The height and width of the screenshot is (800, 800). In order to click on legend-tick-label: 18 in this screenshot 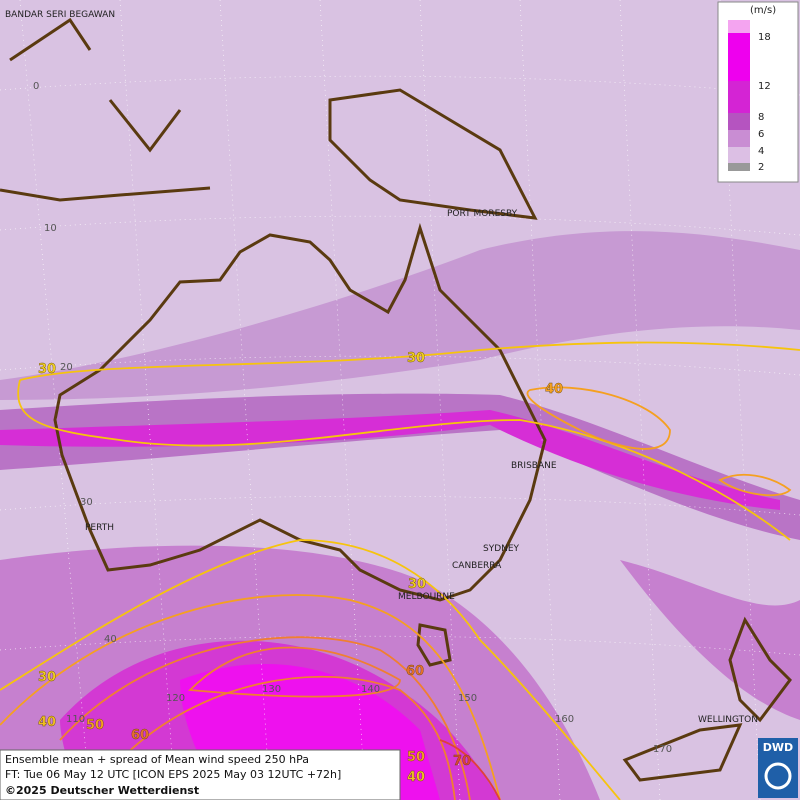, I will do `click(764, 37)`.